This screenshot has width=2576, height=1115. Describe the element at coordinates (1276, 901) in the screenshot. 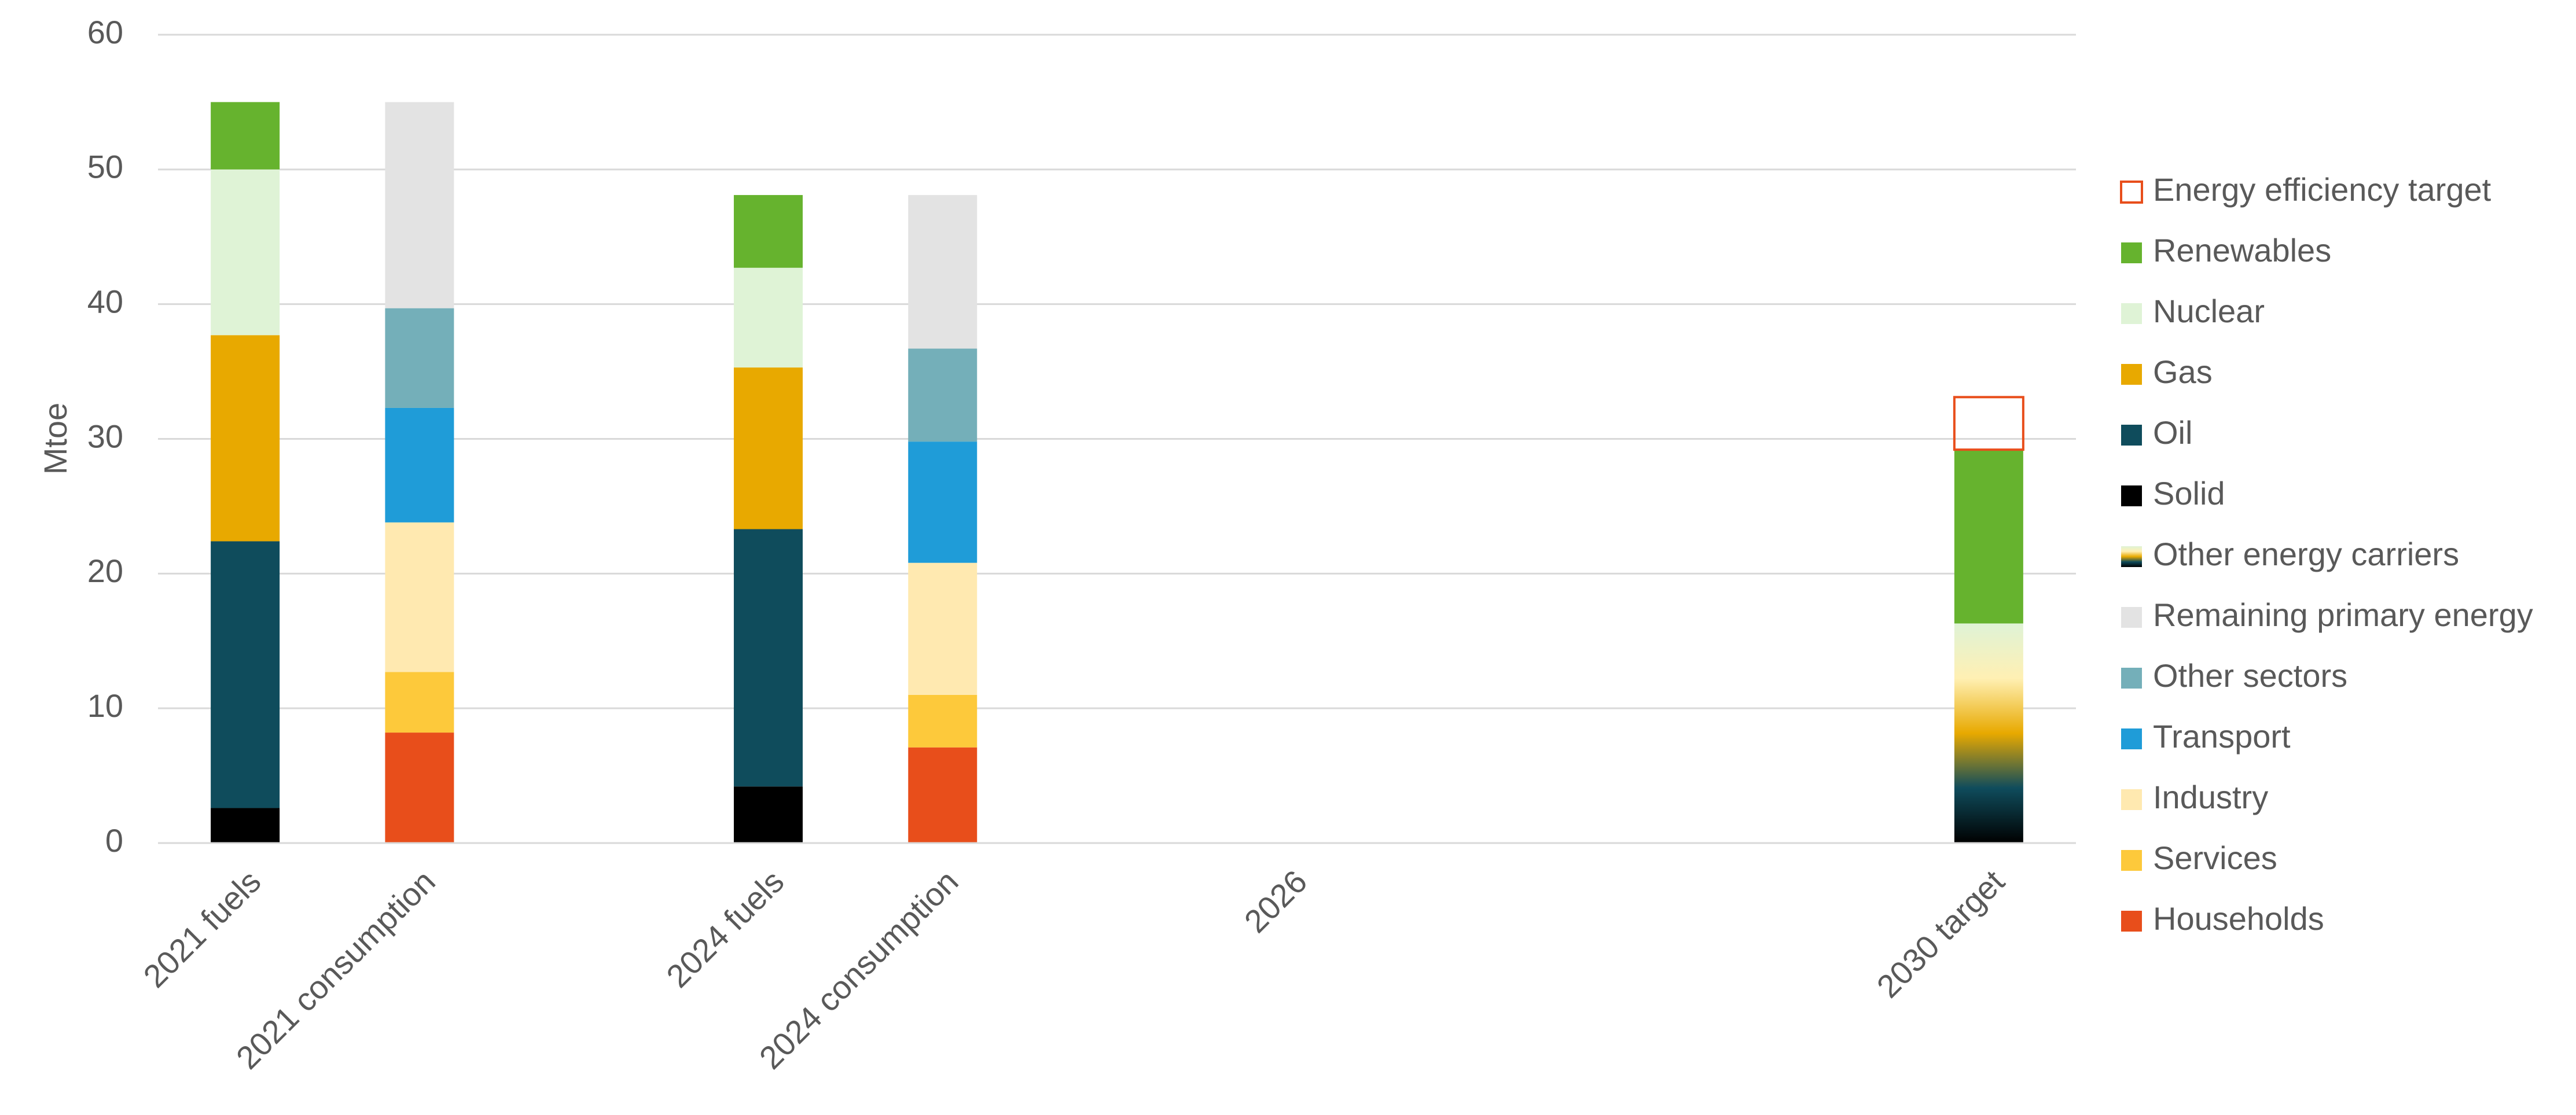

I see `x-tick-label: 2026` at that location.